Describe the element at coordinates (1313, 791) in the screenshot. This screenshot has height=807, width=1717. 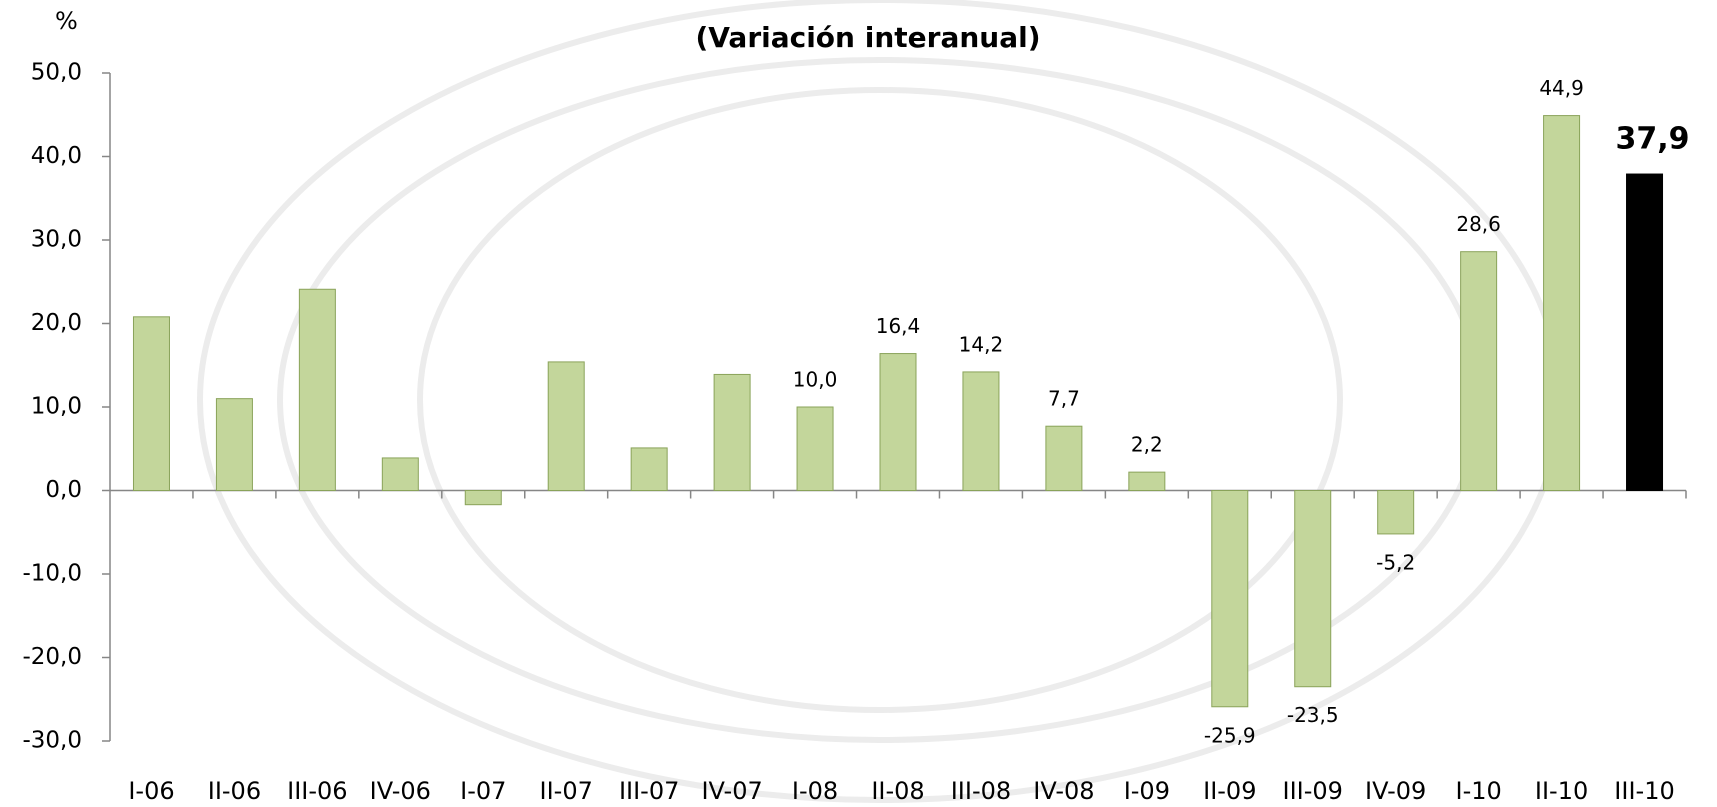
I see `x-tick-label: III-09` at that location.